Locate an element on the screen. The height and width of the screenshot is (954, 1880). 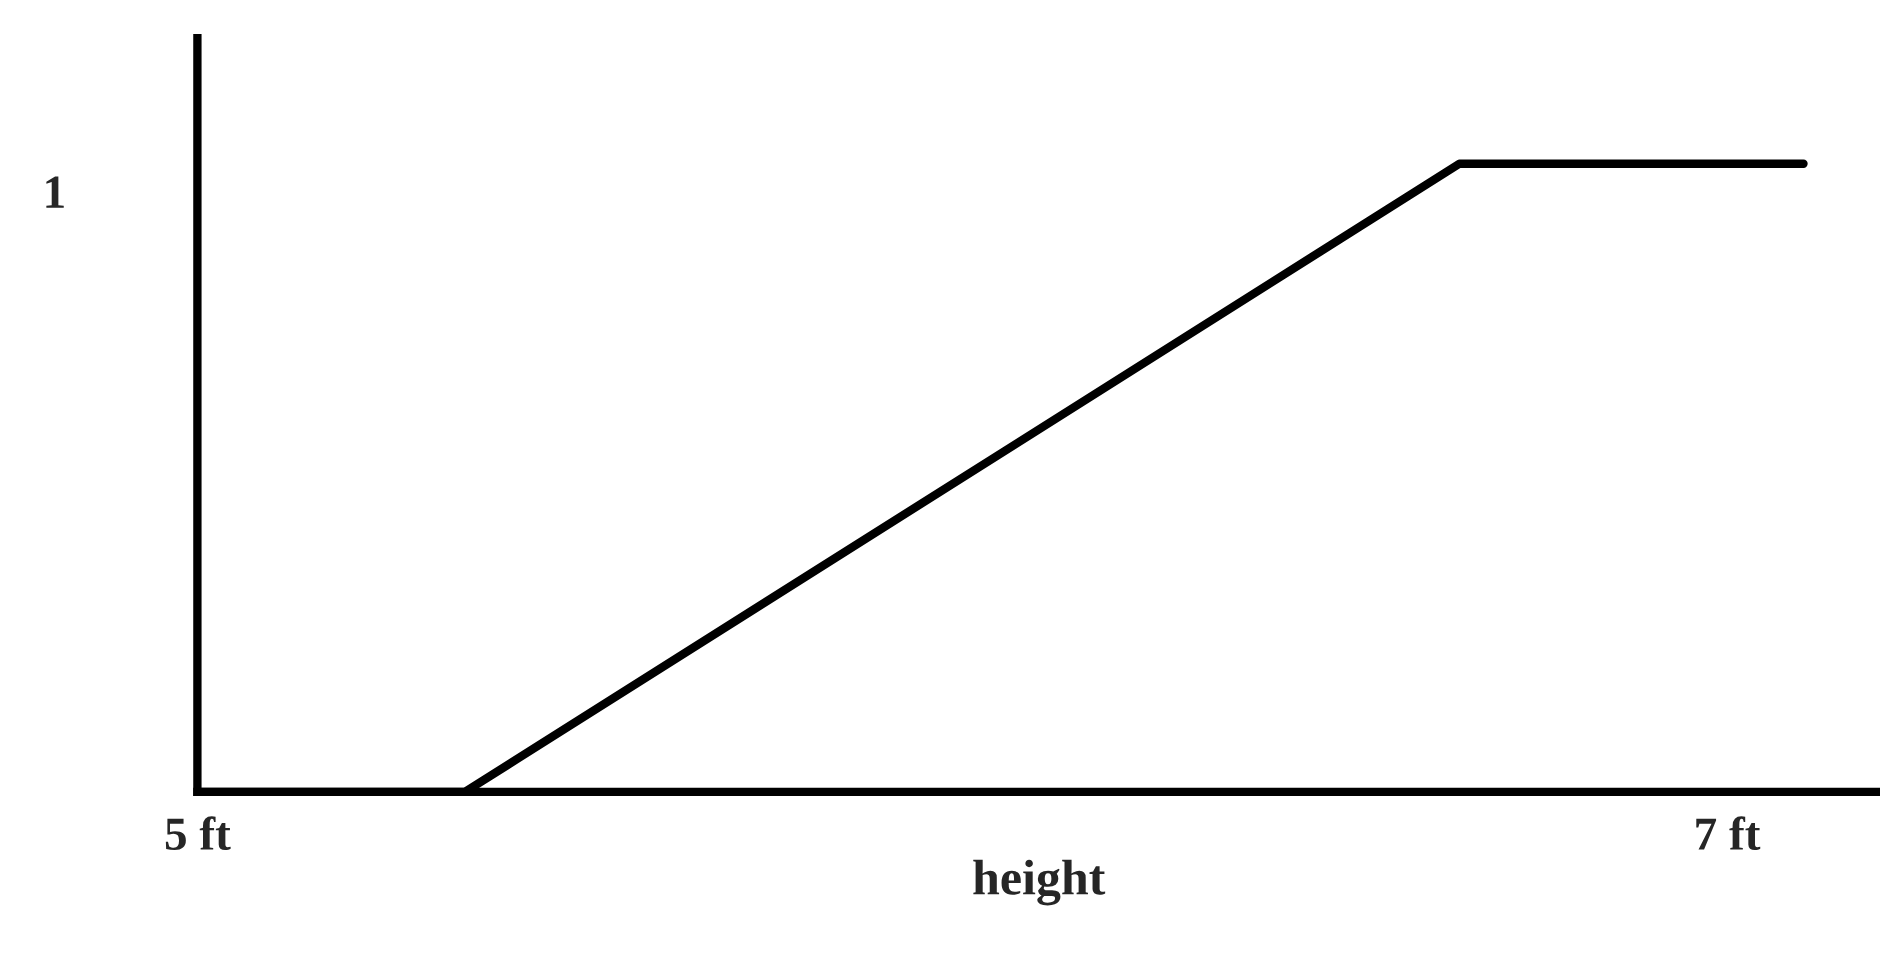
text: 1 is located at coordinates (55, 192).